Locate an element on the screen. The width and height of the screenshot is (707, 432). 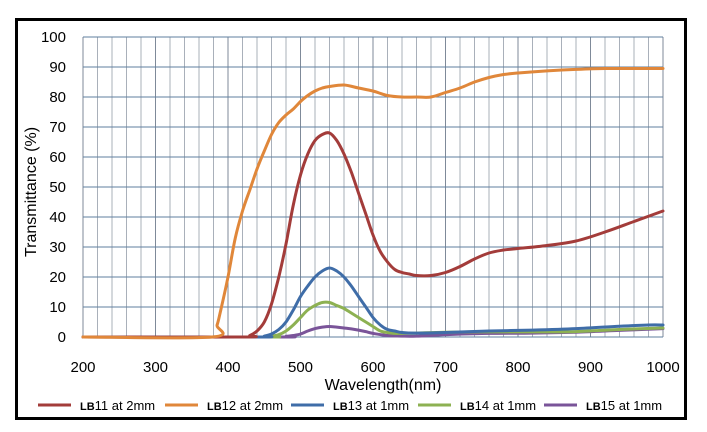
y-tick-label: 30 is located at coordinates (57, 247).